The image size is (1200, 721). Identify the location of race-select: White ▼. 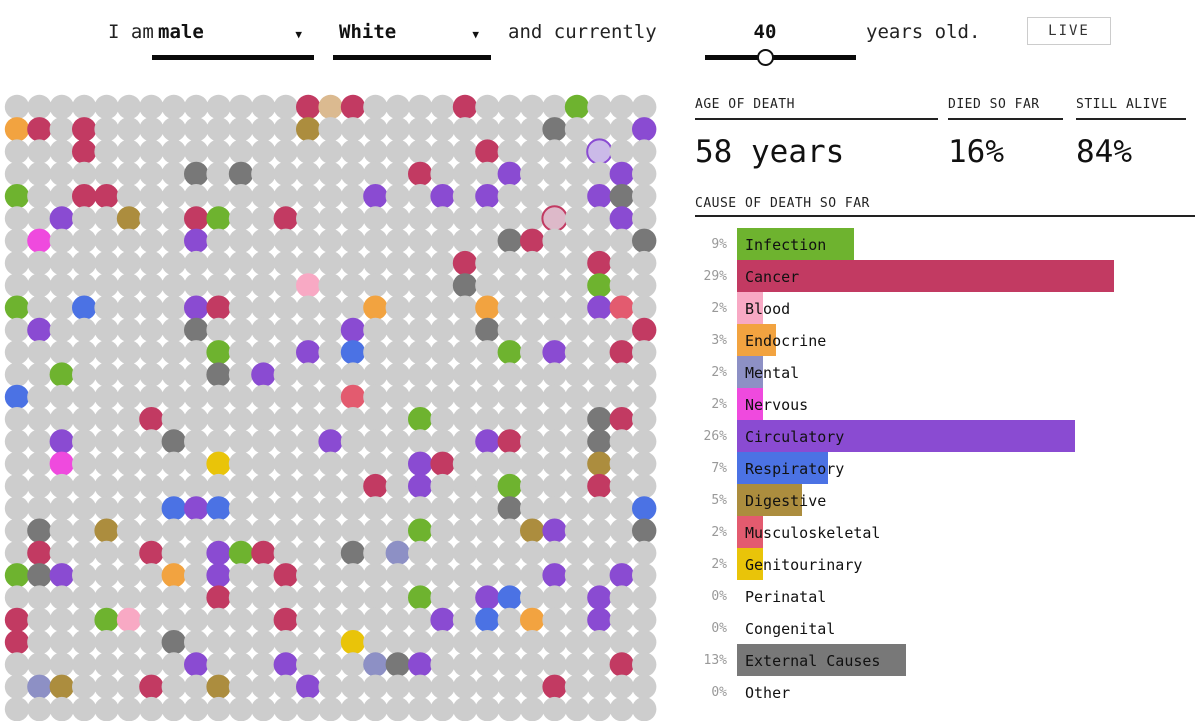
(412, 38).